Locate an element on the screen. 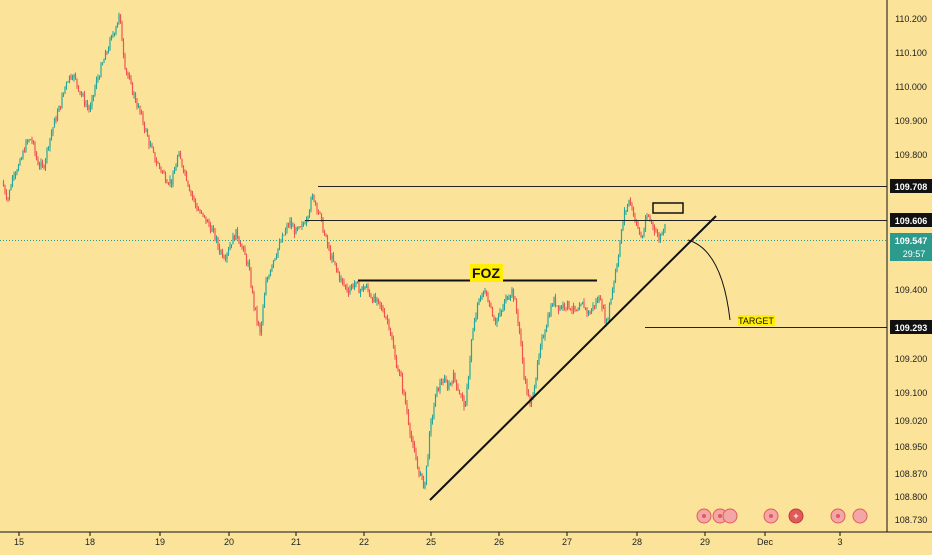 This screenshot has width=932, height=555. price-axis is located at coordinates (909, 266).